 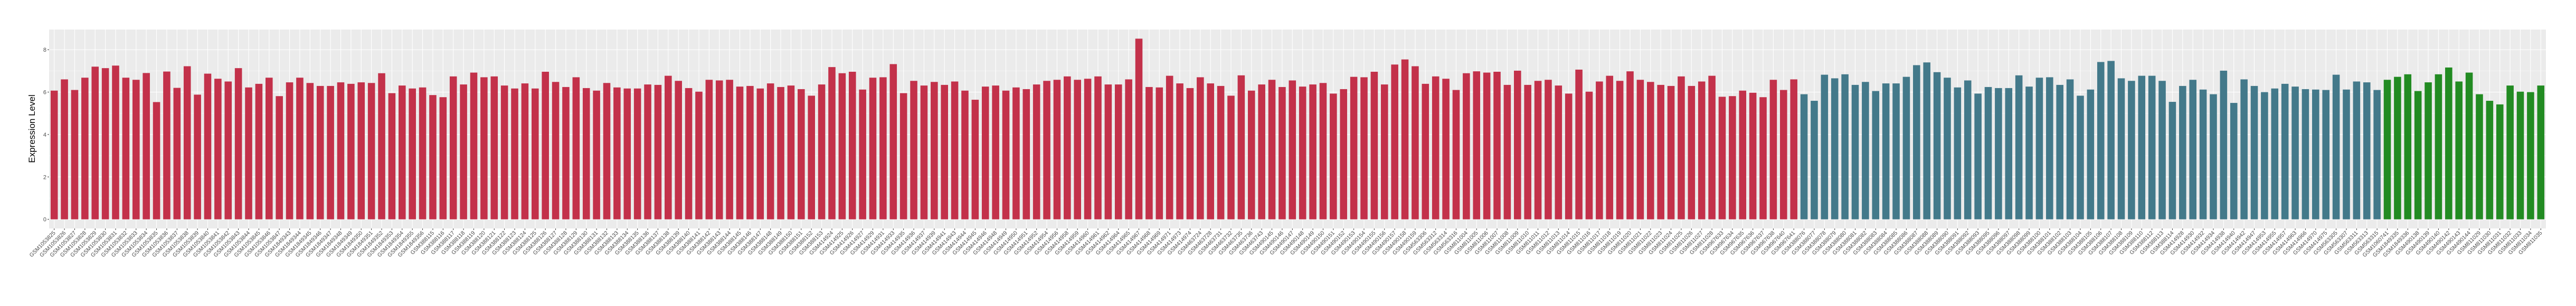 What do you see at coordinates (44, 220) in the screenshot?
I see `y-tick-label: 0` at bounding box center [44, 220].